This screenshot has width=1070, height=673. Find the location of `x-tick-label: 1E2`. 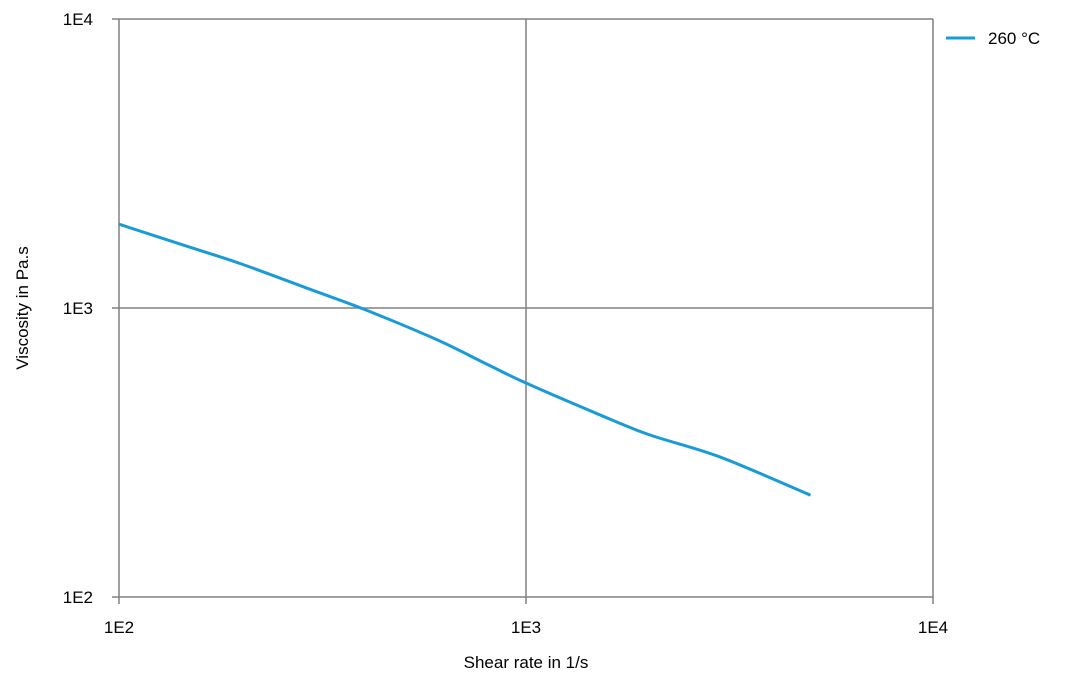

x-tick-label: 1E2 is located at coordinates (119, 627).